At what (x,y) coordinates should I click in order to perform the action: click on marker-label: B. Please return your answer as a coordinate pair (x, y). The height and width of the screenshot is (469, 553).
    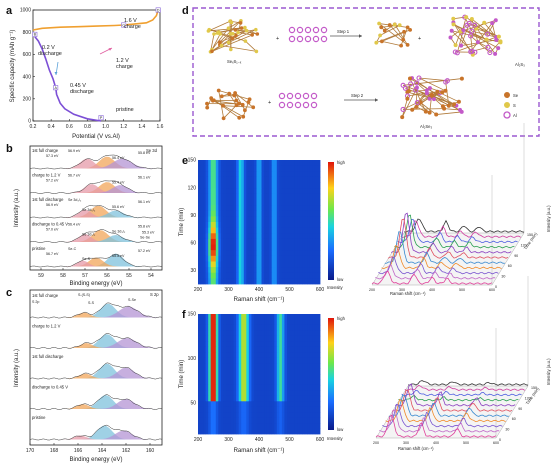
    Looking at the image, I should click on (35, 35).